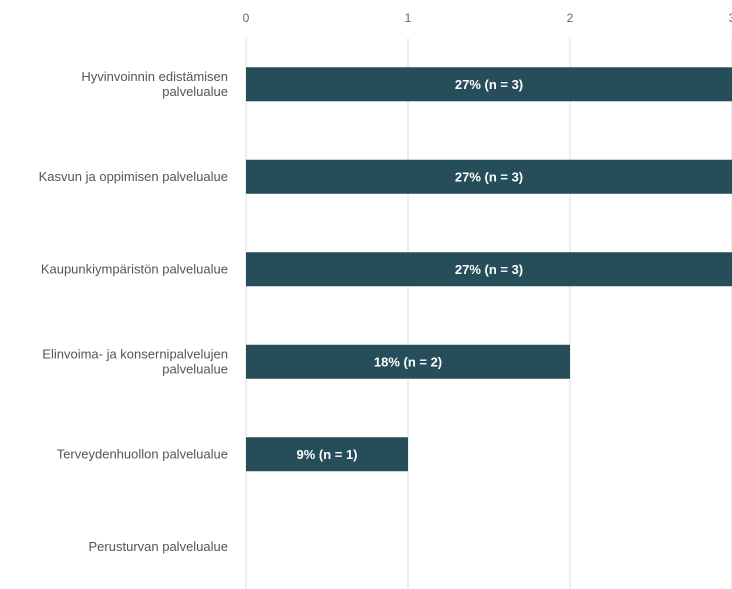 Image resolution: width=732 pixels, height=589 pixels. I want to click on x-tick-label: 0, so click(246, 18).